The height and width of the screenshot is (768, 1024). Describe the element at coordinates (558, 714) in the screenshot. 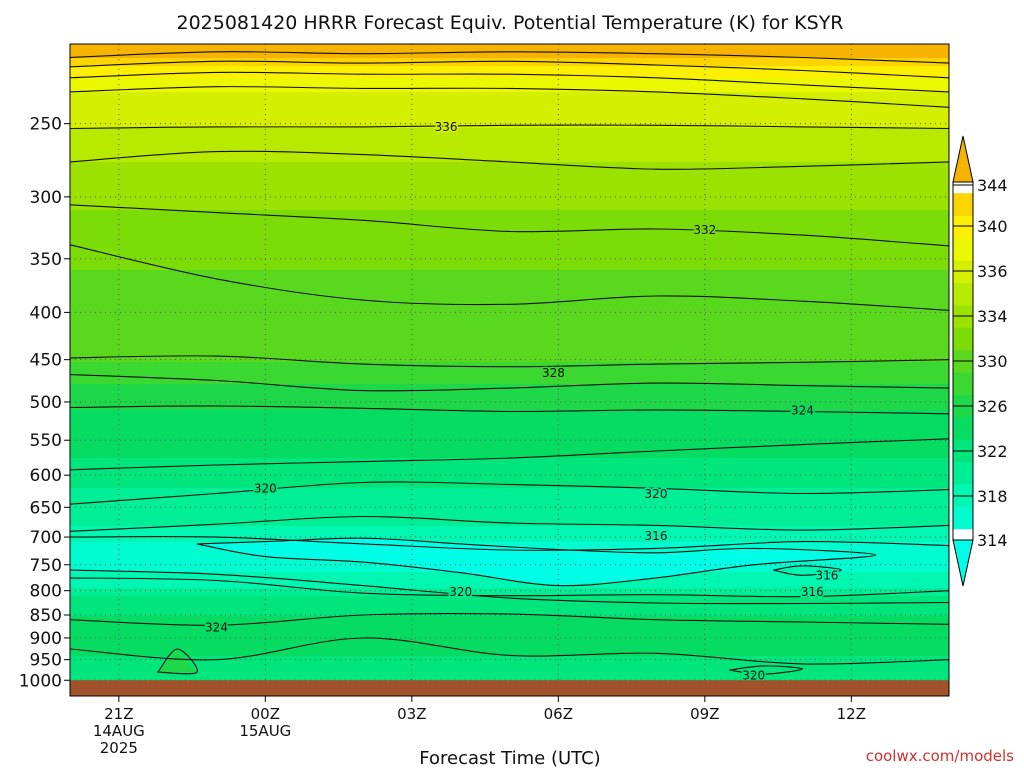

I see `x-tick-label: 06Z` at that location.